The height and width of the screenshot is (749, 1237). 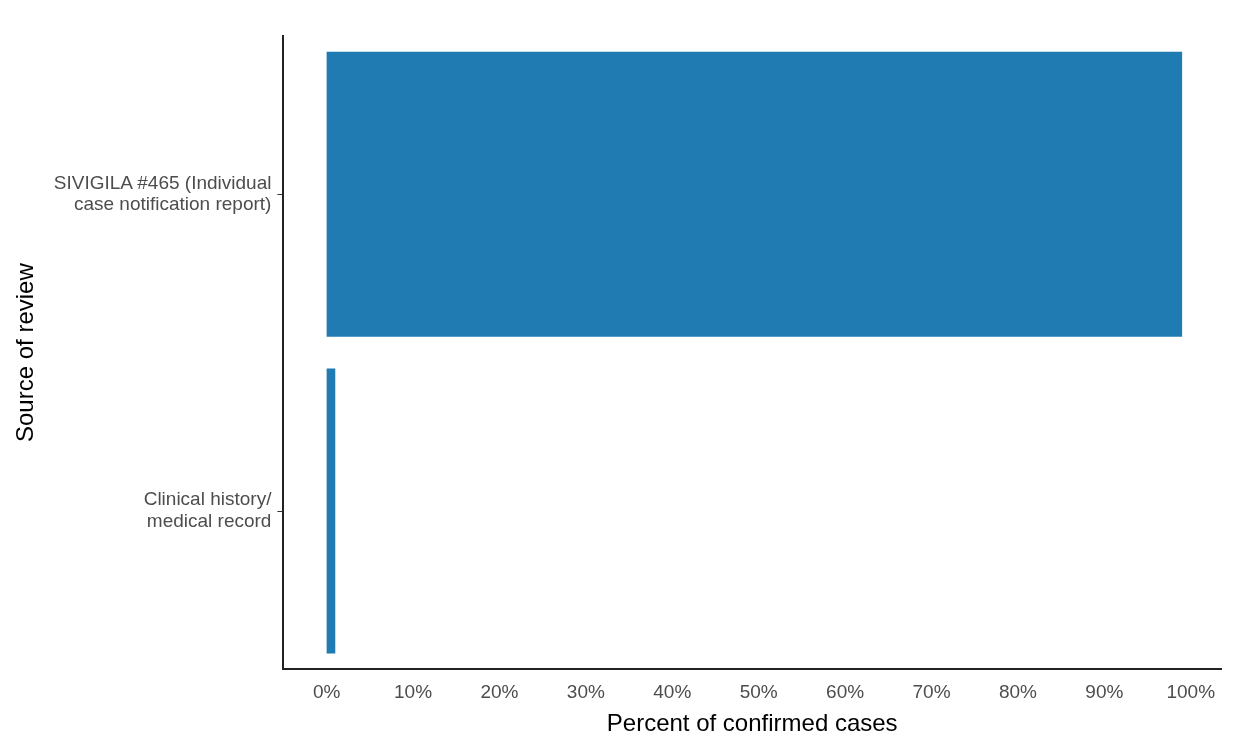 I want to click on x-tick-label: 50%, so click(x=758, y=692).